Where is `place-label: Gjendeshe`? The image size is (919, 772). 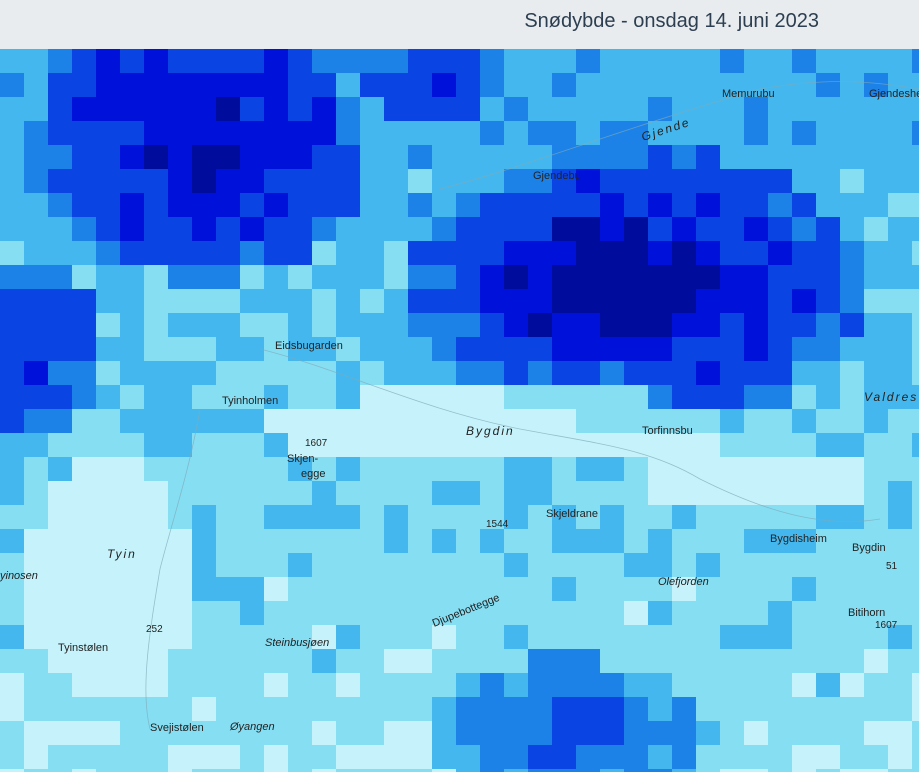 place-label: Gjendeshe is located at coordinates (894, 94).